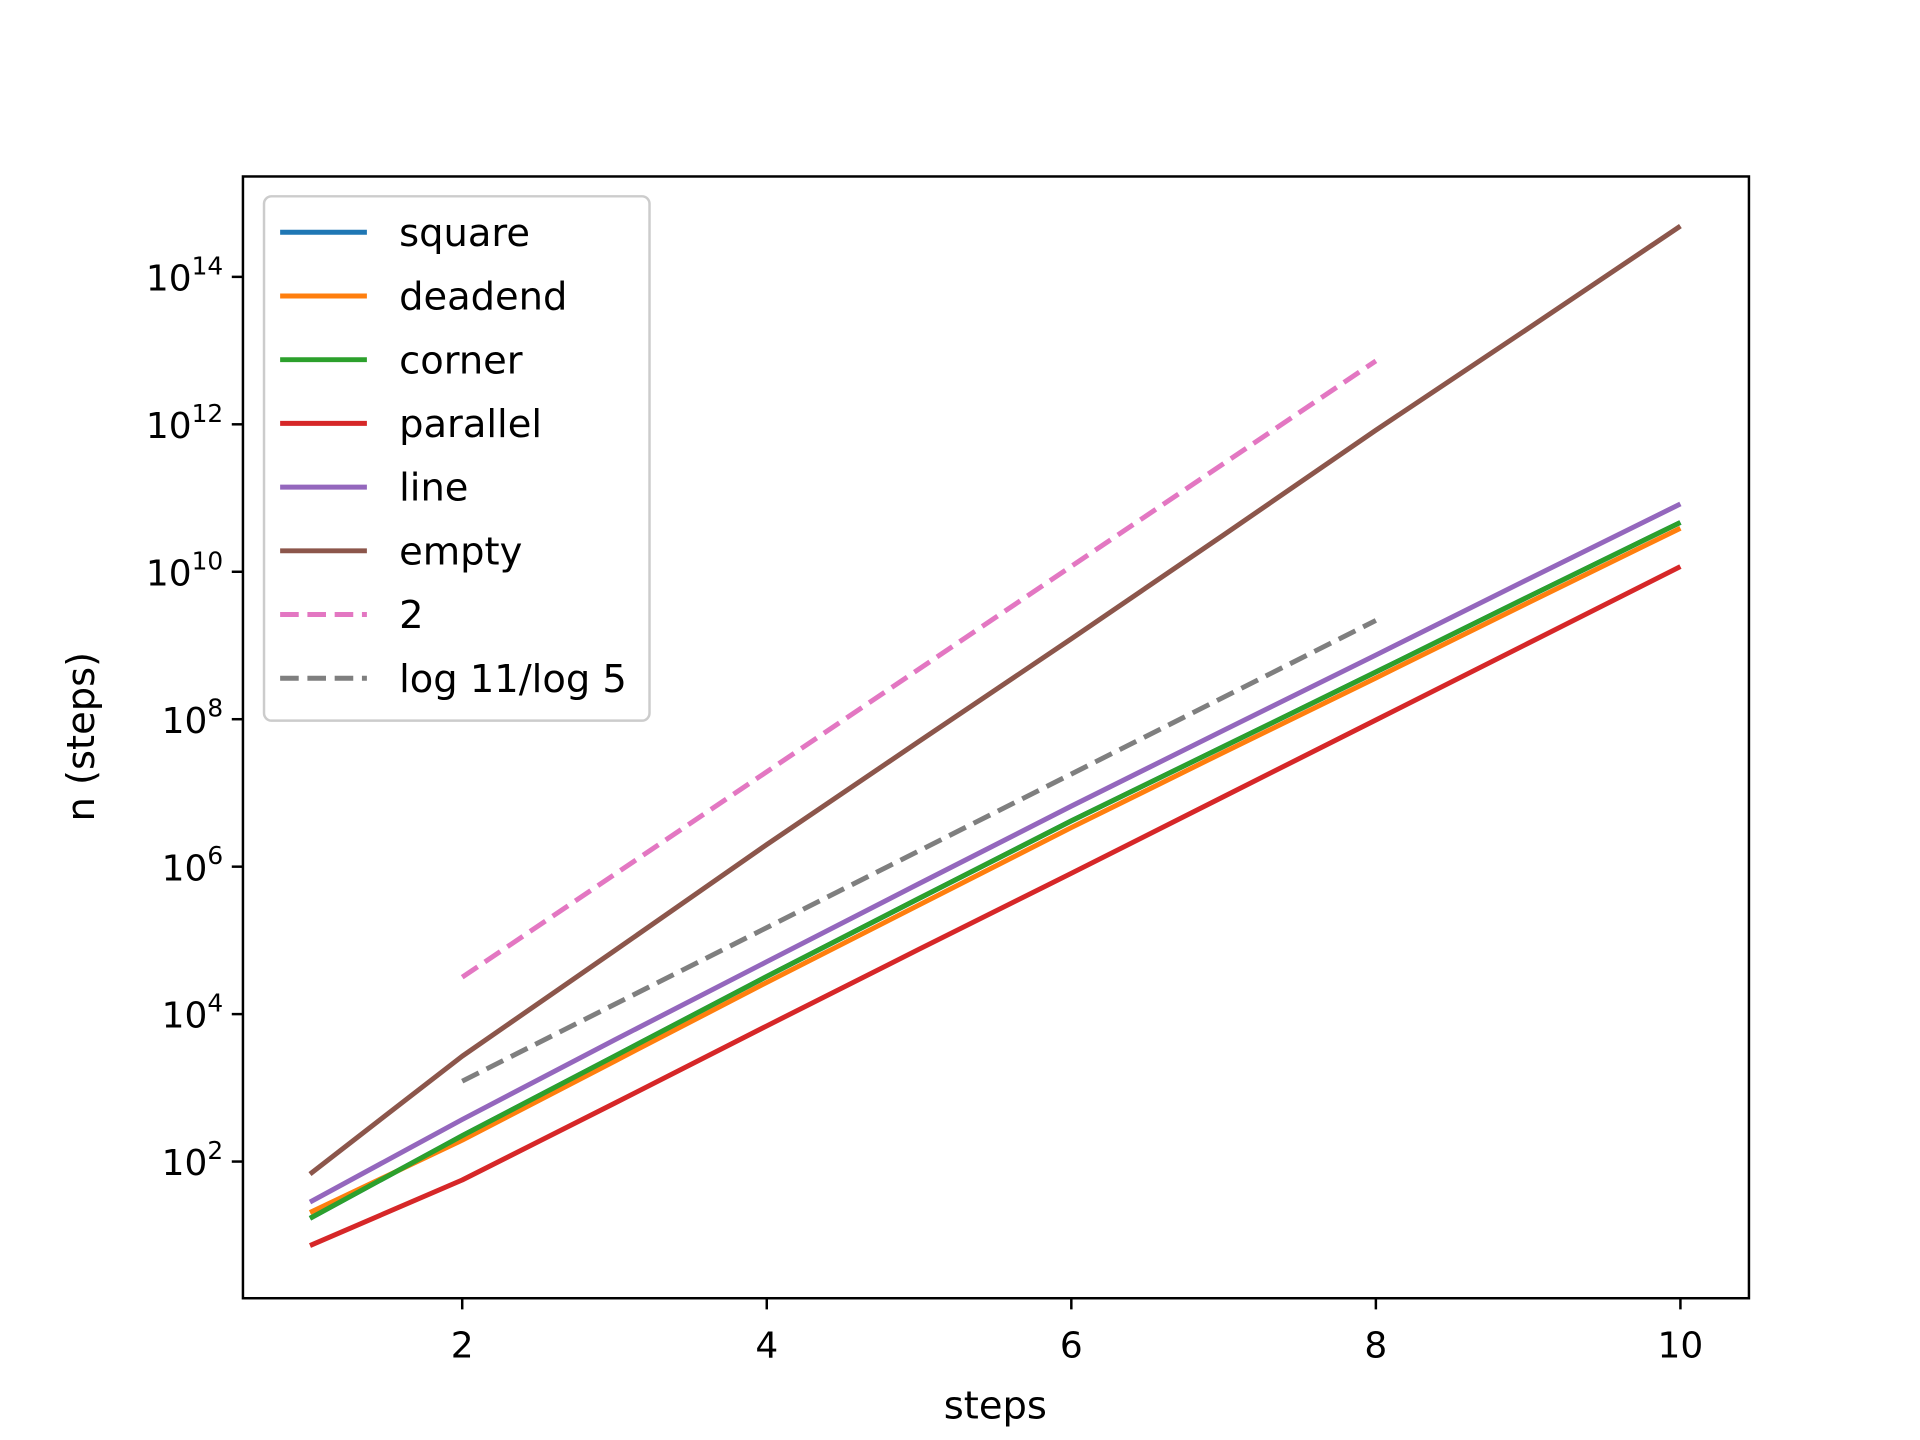 This screenshot has height=1440, width=1920. What do you see at coordinates (81, 737) in the screenshot?
I see `y-axis-label: n (steps)` at bounding box center [81, 737].